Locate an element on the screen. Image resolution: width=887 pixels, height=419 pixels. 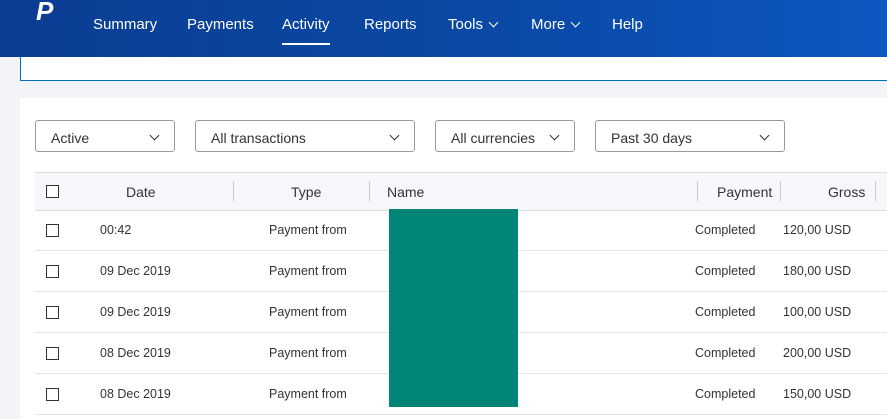
filter-dropdown: Past 30 days is located at coordinates (690, 136).